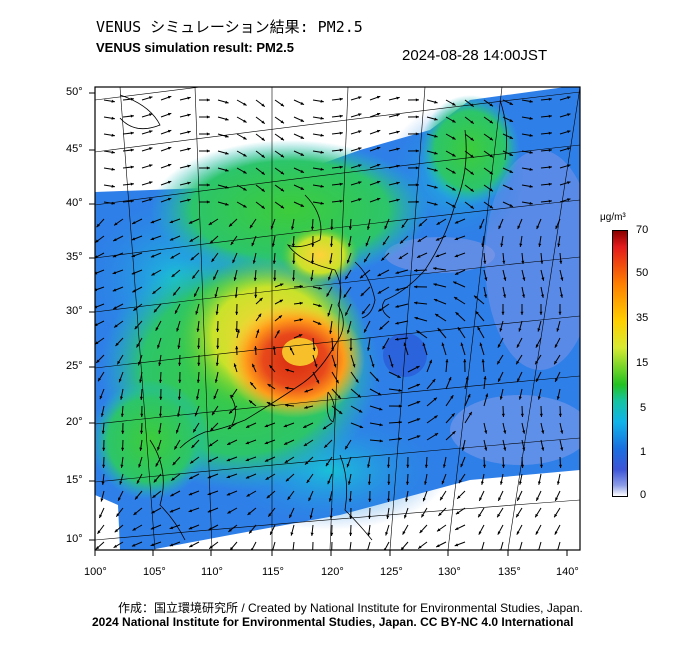  What do you see at coordinates (74, 203) in the screenshot?
I see `latitude-label: 40°` at bounding box center [74, 203].